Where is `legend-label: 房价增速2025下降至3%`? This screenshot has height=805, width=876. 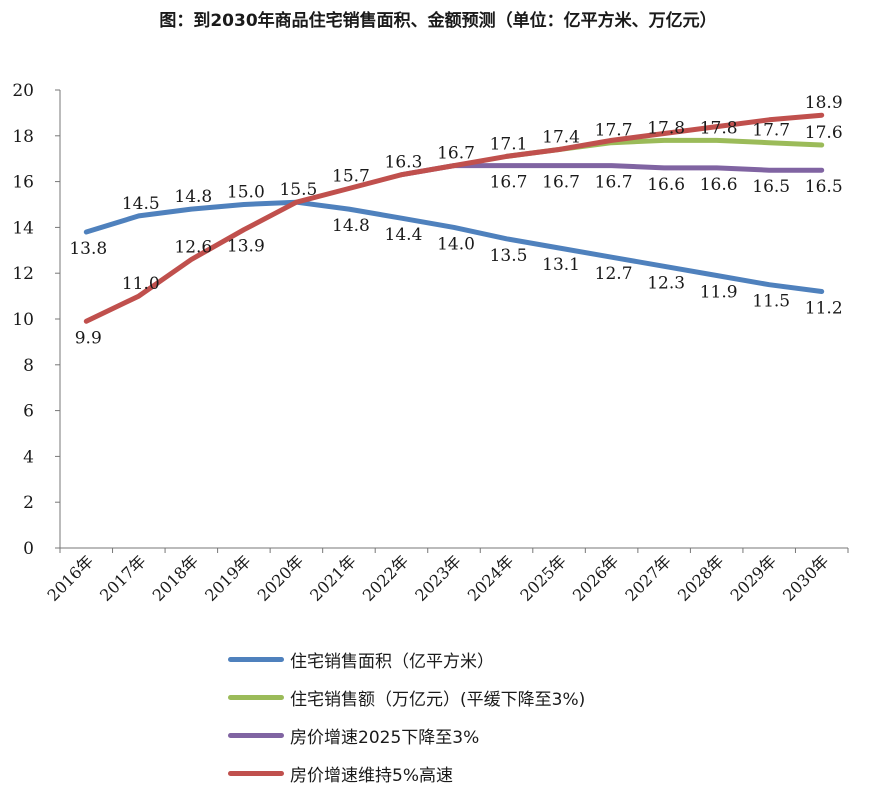
legend-label: 房价增速2025下降至3% is located at coordinates (385, 737).